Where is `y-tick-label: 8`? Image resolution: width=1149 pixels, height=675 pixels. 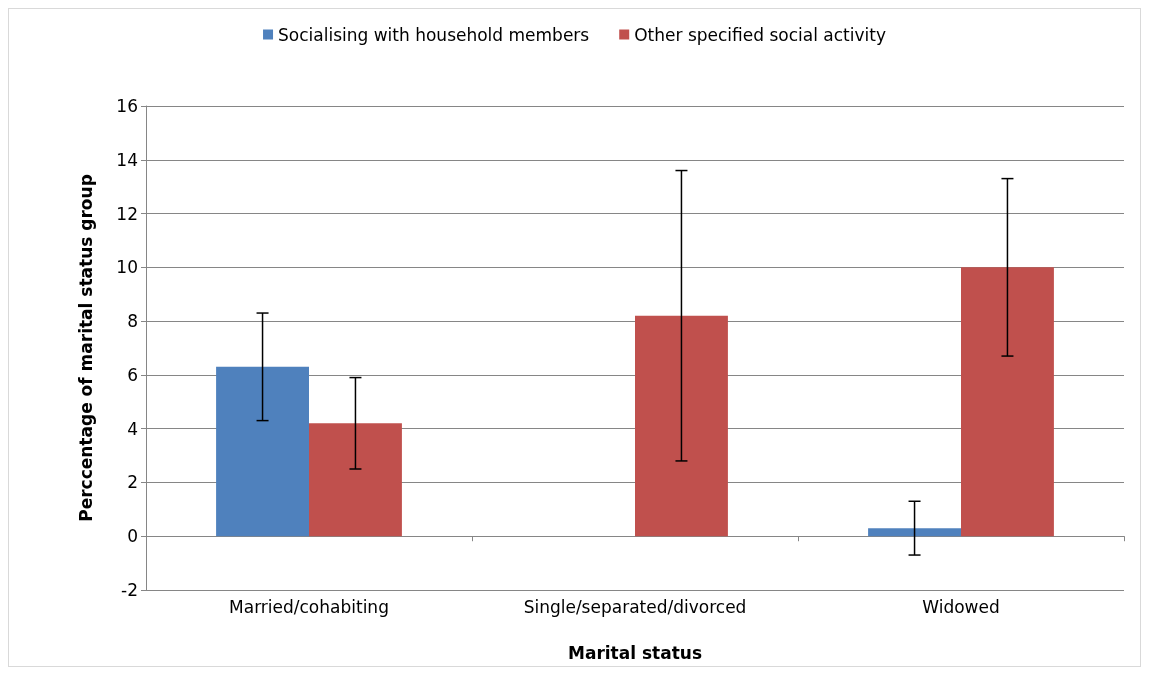
y-tick-label: 8 is located at coordinates (132, 321).